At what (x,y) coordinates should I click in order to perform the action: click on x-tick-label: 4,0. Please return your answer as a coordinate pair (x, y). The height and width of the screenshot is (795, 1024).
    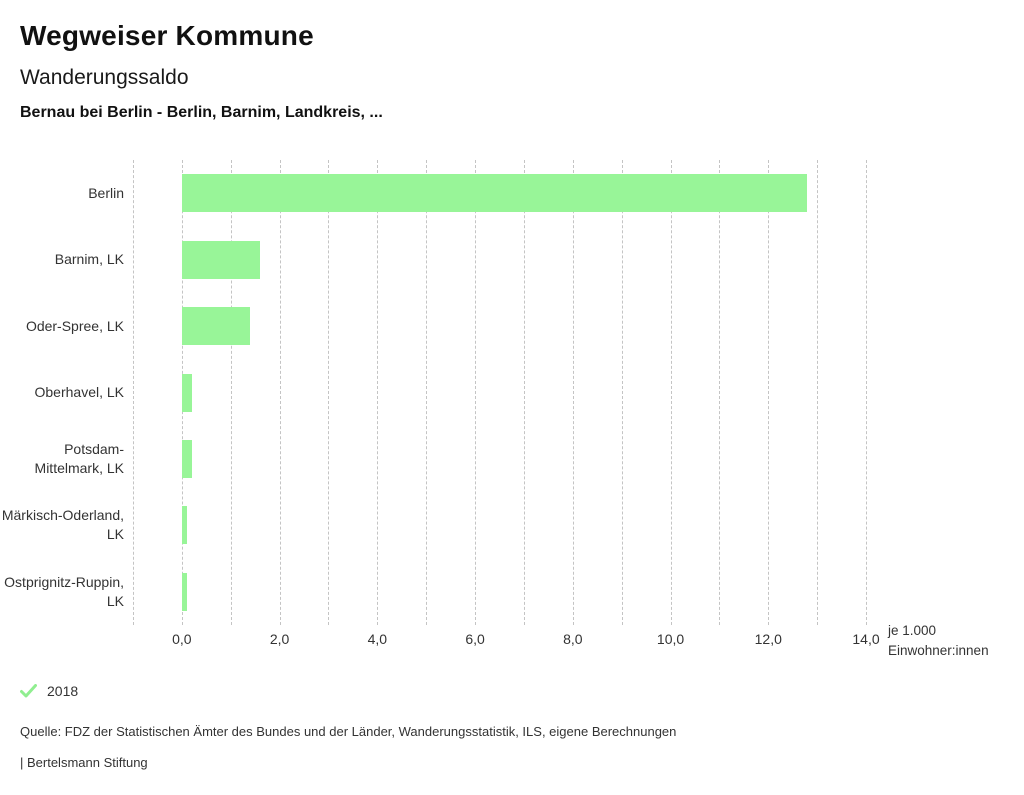
    Looking at the image, I should click on (377, 639).